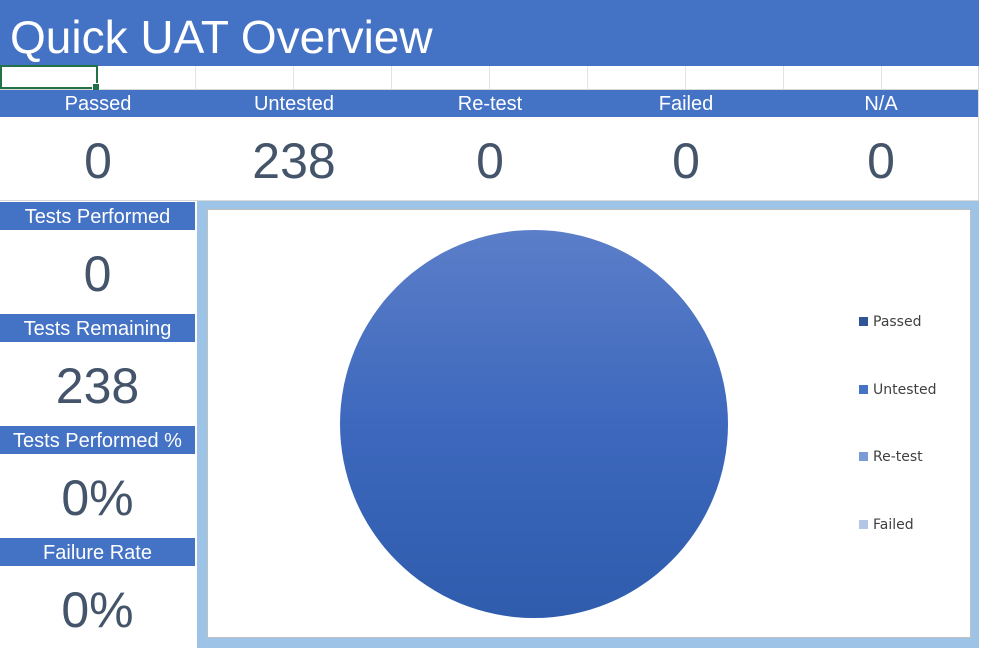  Describe the element at coordinates (97, 498) in the screenshot. I see `metric-value-tests-performed-pct: 0%` at that location.